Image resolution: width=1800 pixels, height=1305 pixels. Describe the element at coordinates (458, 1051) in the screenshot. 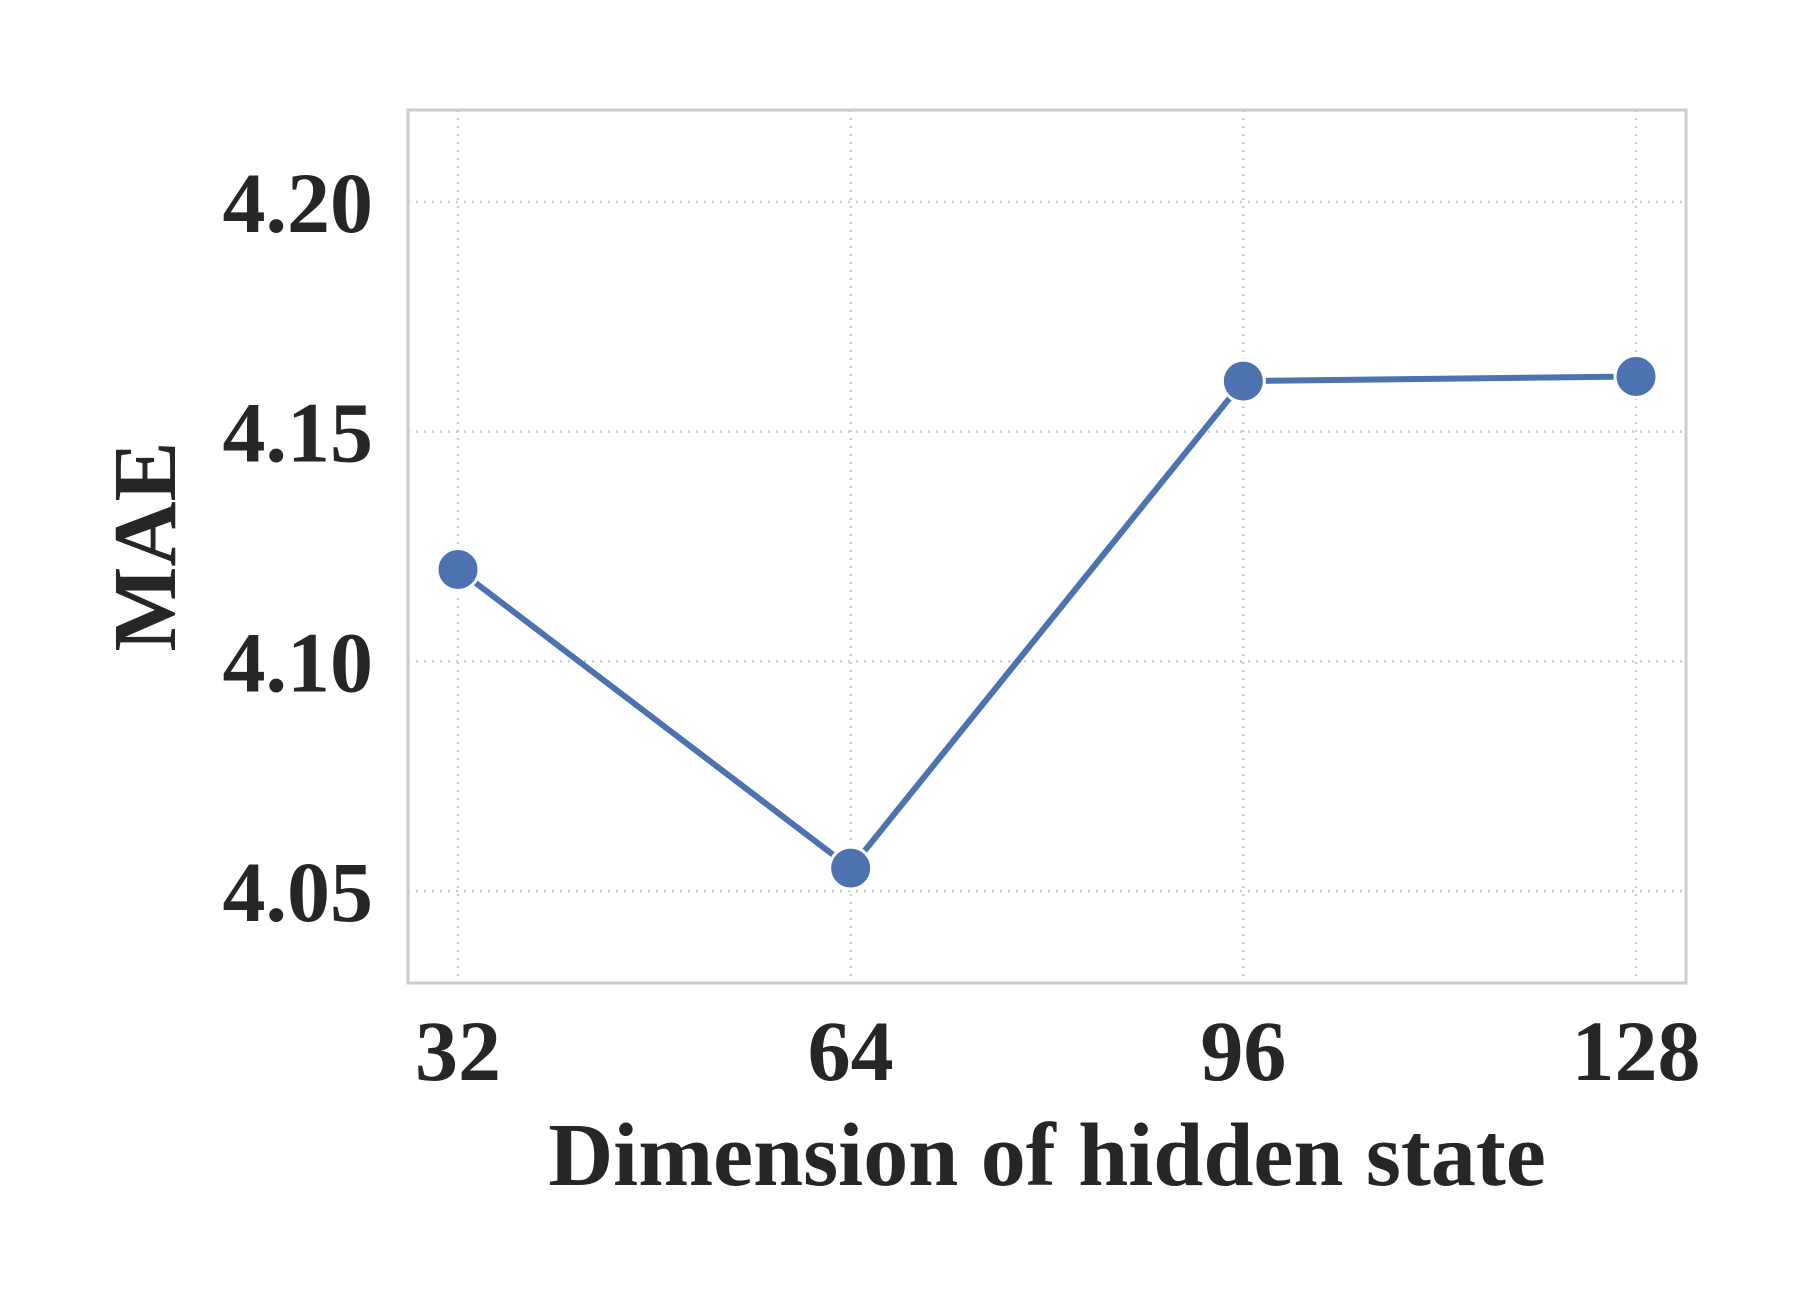

I see `x-tick-label: 32` at that location.